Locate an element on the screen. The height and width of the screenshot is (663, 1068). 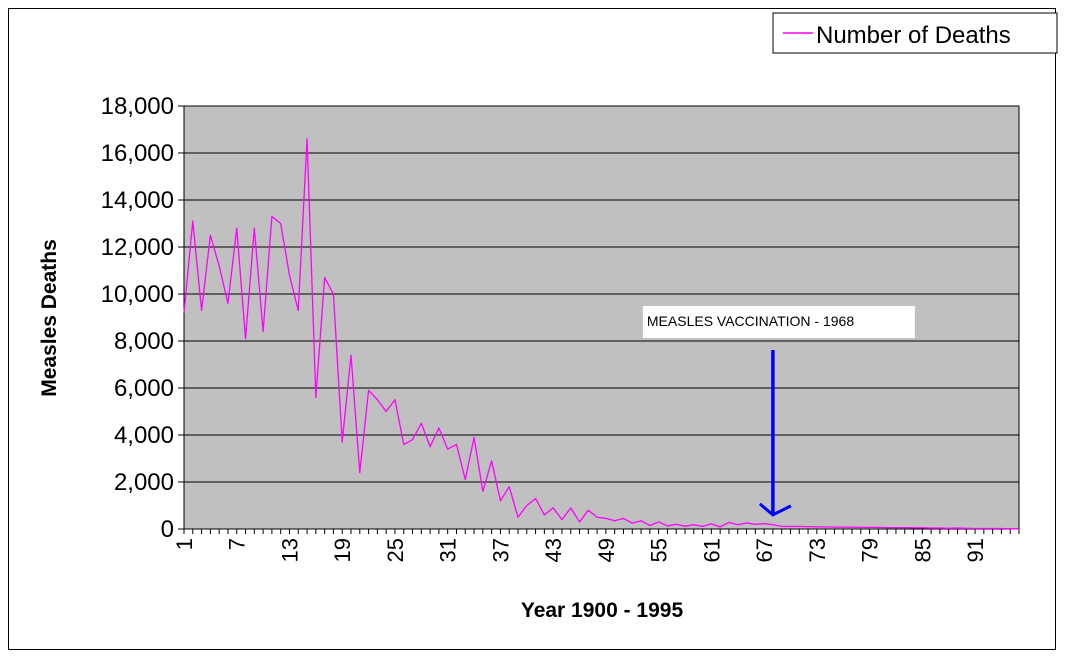
y-axis-title: Measles Deaths is located at coordinates (49, 318).